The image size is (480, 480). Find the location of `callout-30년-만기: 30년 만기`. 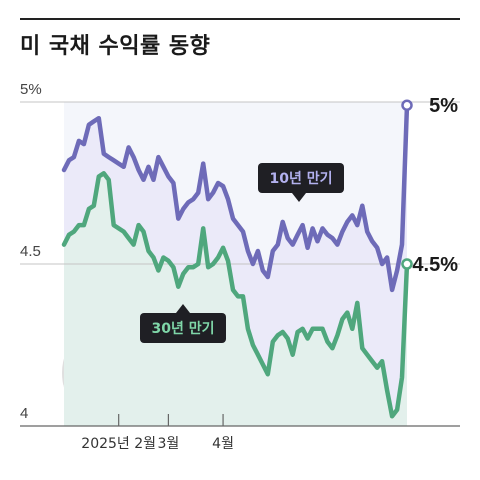

callout-30년-만기: 30년 만기 is located at coordinates (183, 323).